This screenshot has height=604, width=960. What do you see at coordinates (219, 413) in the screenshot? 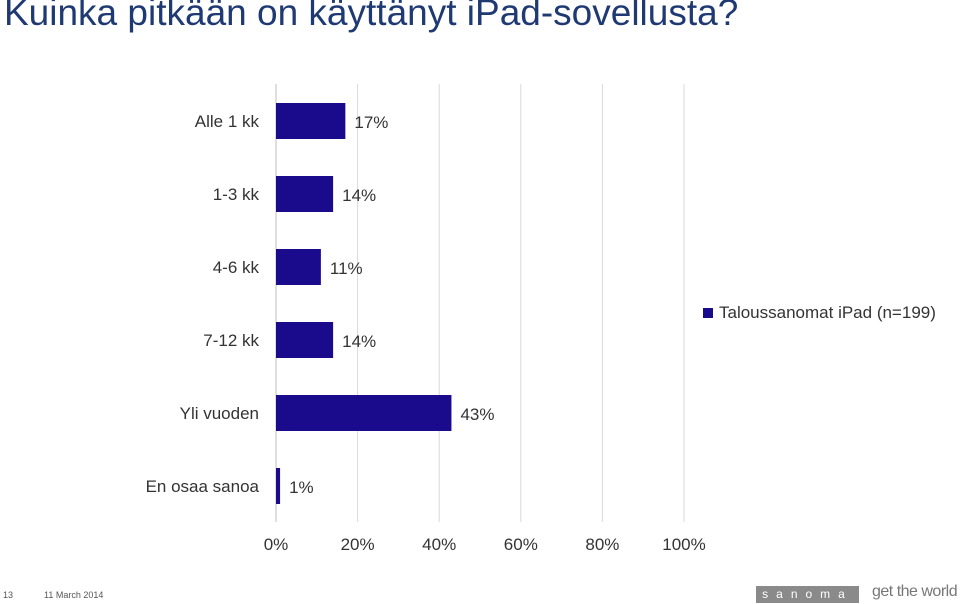
I see `category-label: Yli vuoden` at bounding box center [219, 413].